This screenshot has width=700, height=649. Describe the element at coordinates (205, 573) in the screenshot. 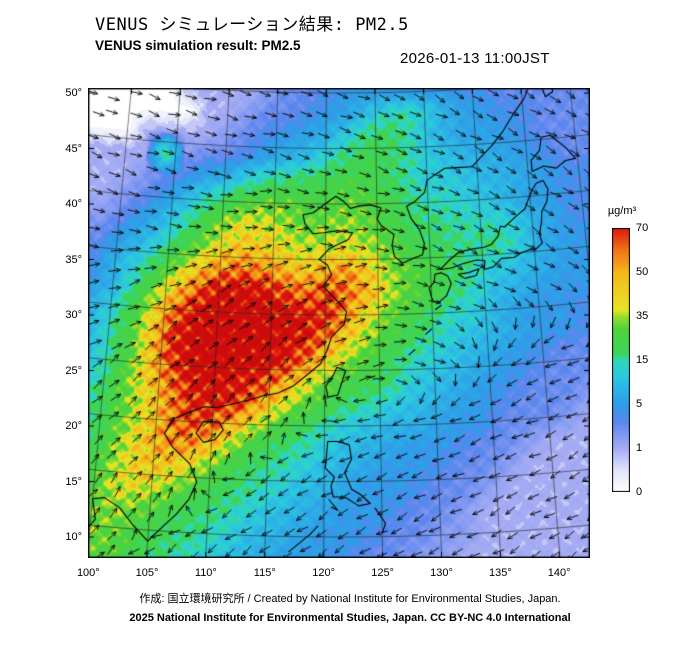

I see `lon-tick-label: 110°` at that location.